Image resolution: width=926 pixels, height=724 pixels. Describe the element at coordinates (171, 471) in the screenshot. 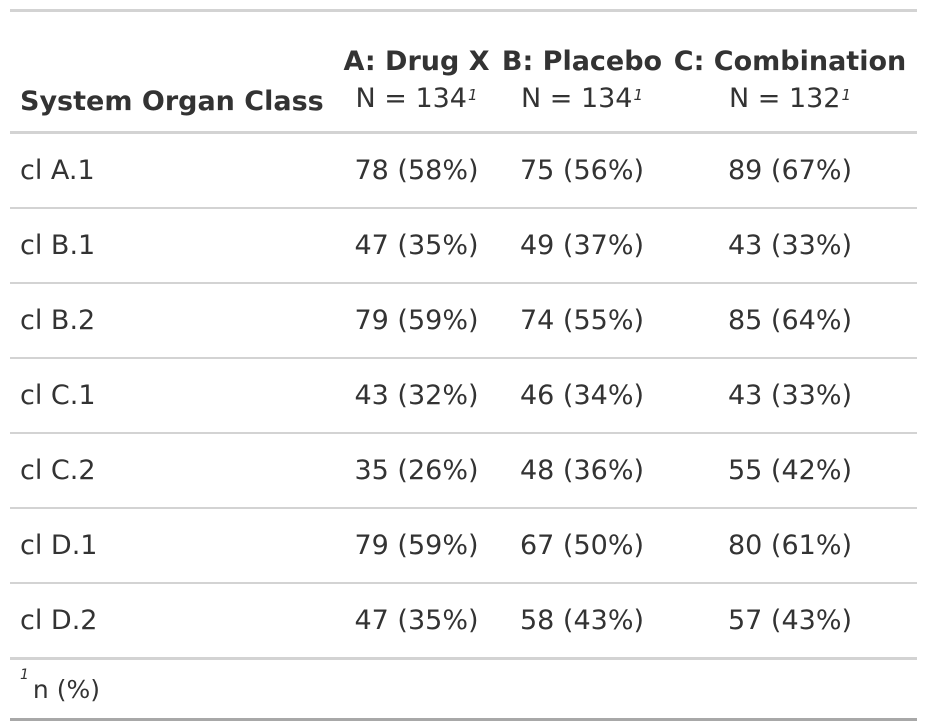

I see `row-label: cl C.2` at that location.